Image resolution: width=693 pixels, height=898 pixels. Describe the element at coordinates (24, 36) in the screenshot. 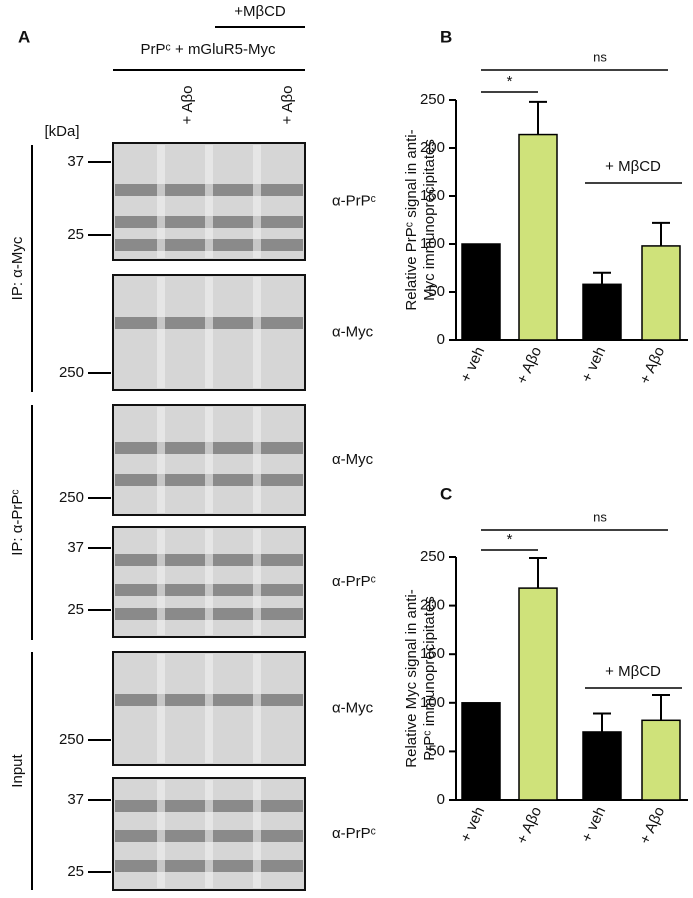

I see `panel-label: A` at that location.